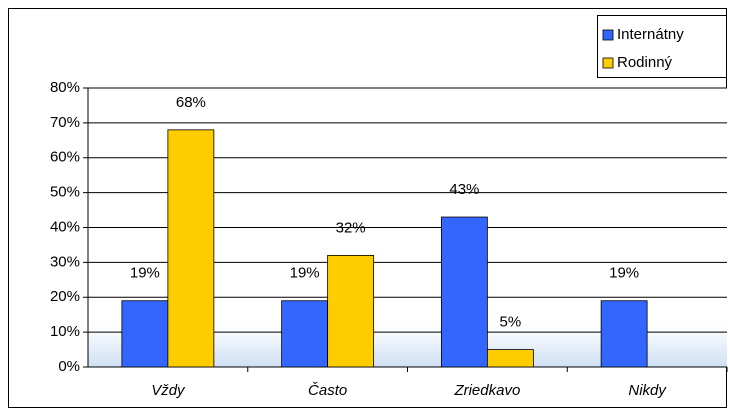 This screenshot has height=412, width=730. I want to click on x-tick-label: Nikdy, so click(647, 390).